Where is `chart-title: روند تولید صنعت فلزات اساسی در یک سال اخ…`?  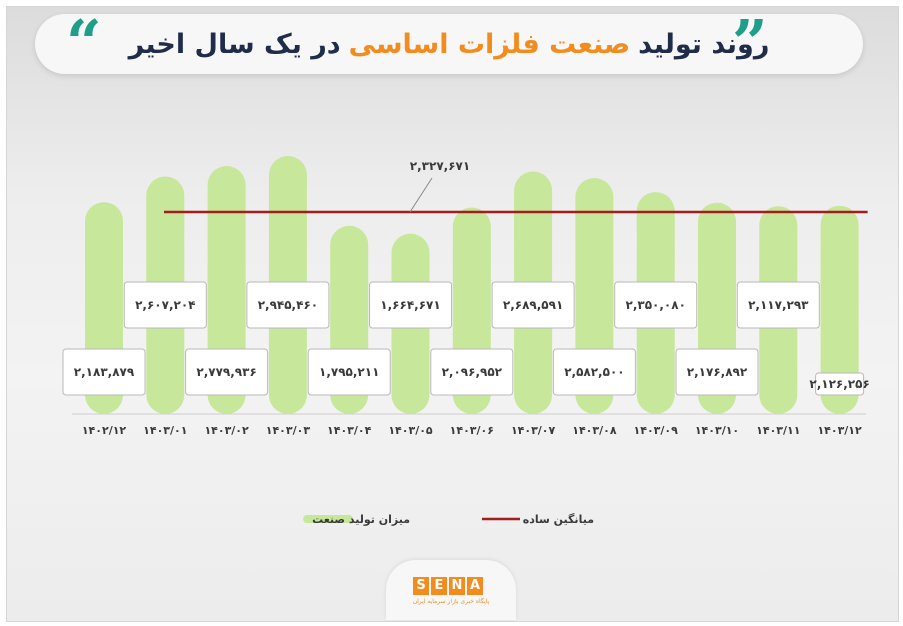
chart-title: روند تولید صنعت فلزات اساسی در یک سال اخ… is located at coordinates (449, 44).